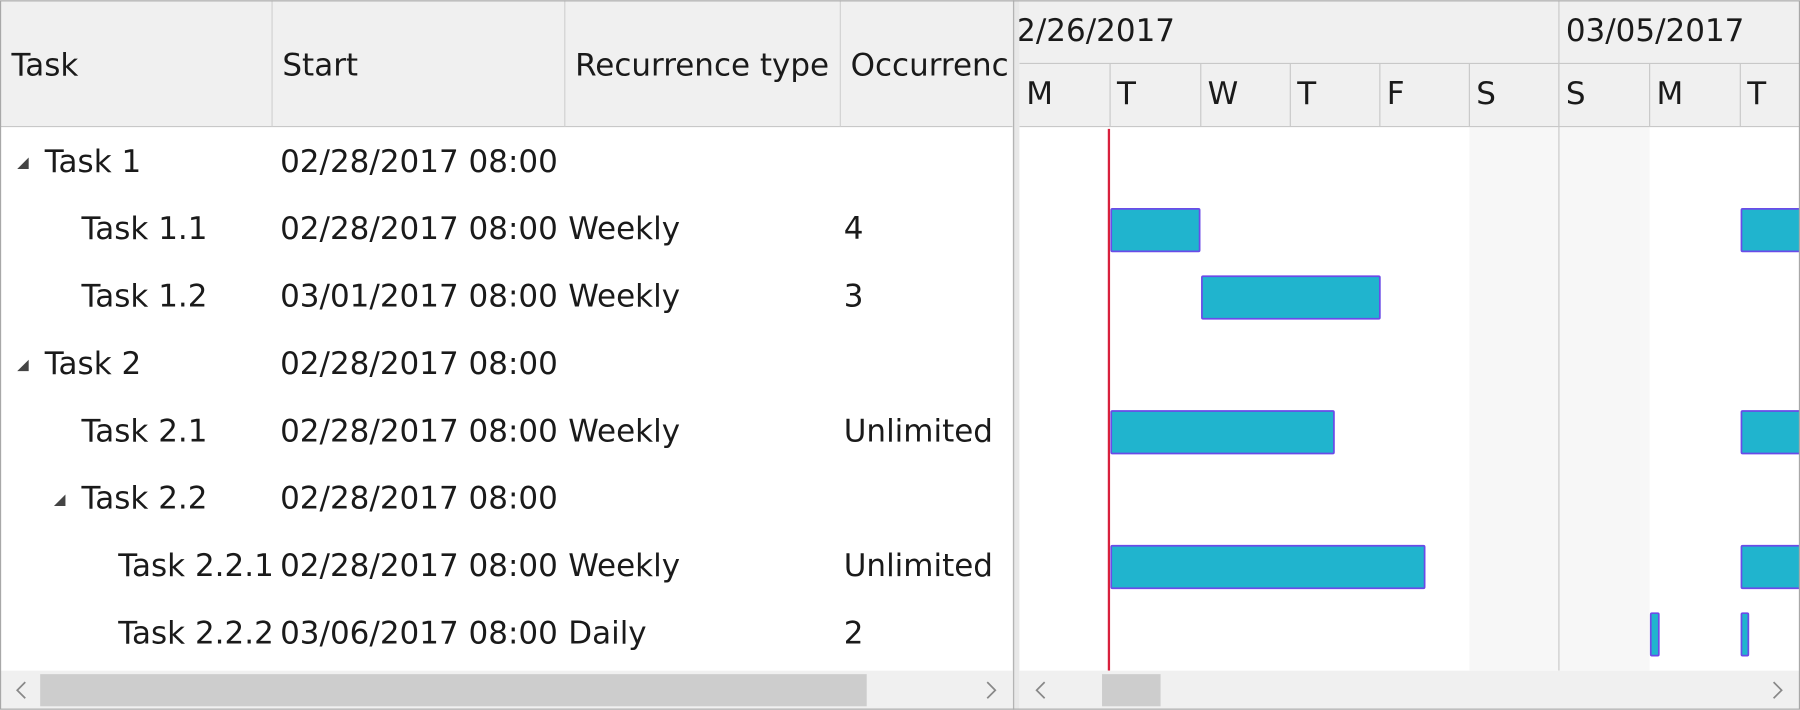 Image resolution: width=1800 pixels, height=710 pixels. I want to click on task-name: Task 2.2.1, so click(195, 566).